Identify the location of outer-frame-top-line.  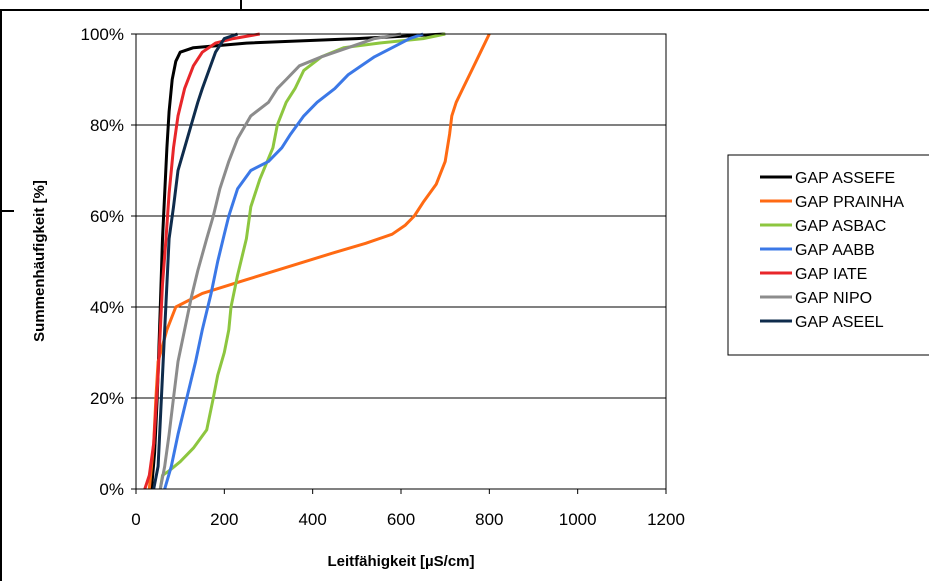
(464, 10).